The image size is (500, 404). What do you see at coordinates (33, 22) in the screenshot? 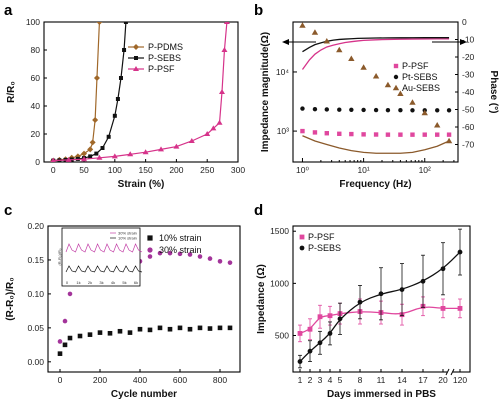
I see `panel-a-ytick-label: 100` at bounding box center [33, 22].